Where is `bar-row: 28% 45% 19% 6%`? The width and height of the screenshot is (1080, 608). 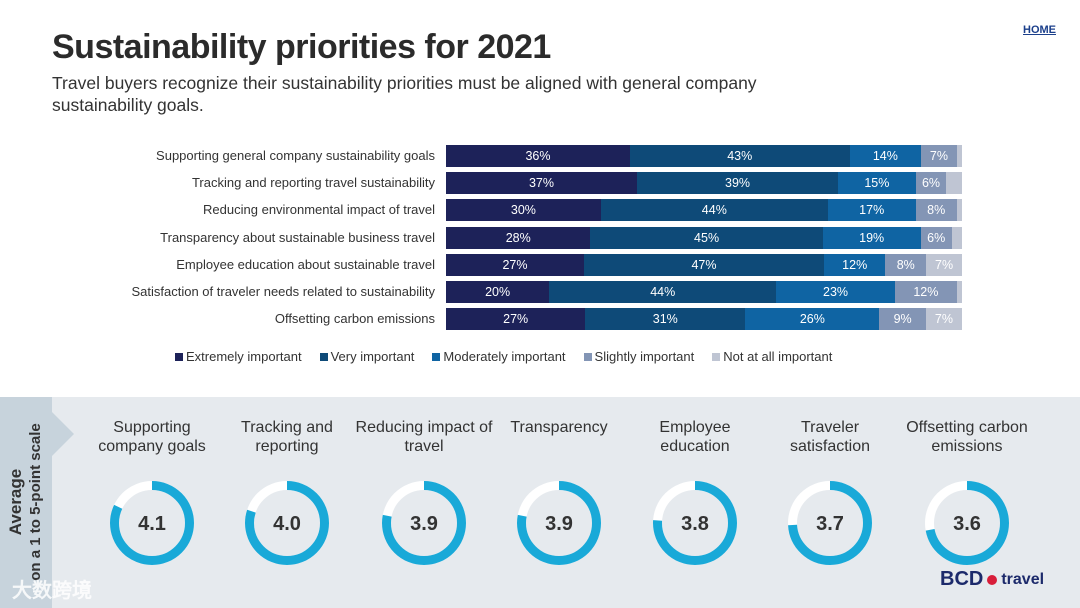
bar-row: 28% 45% 19% 6% is located at coordinates (704, 237).